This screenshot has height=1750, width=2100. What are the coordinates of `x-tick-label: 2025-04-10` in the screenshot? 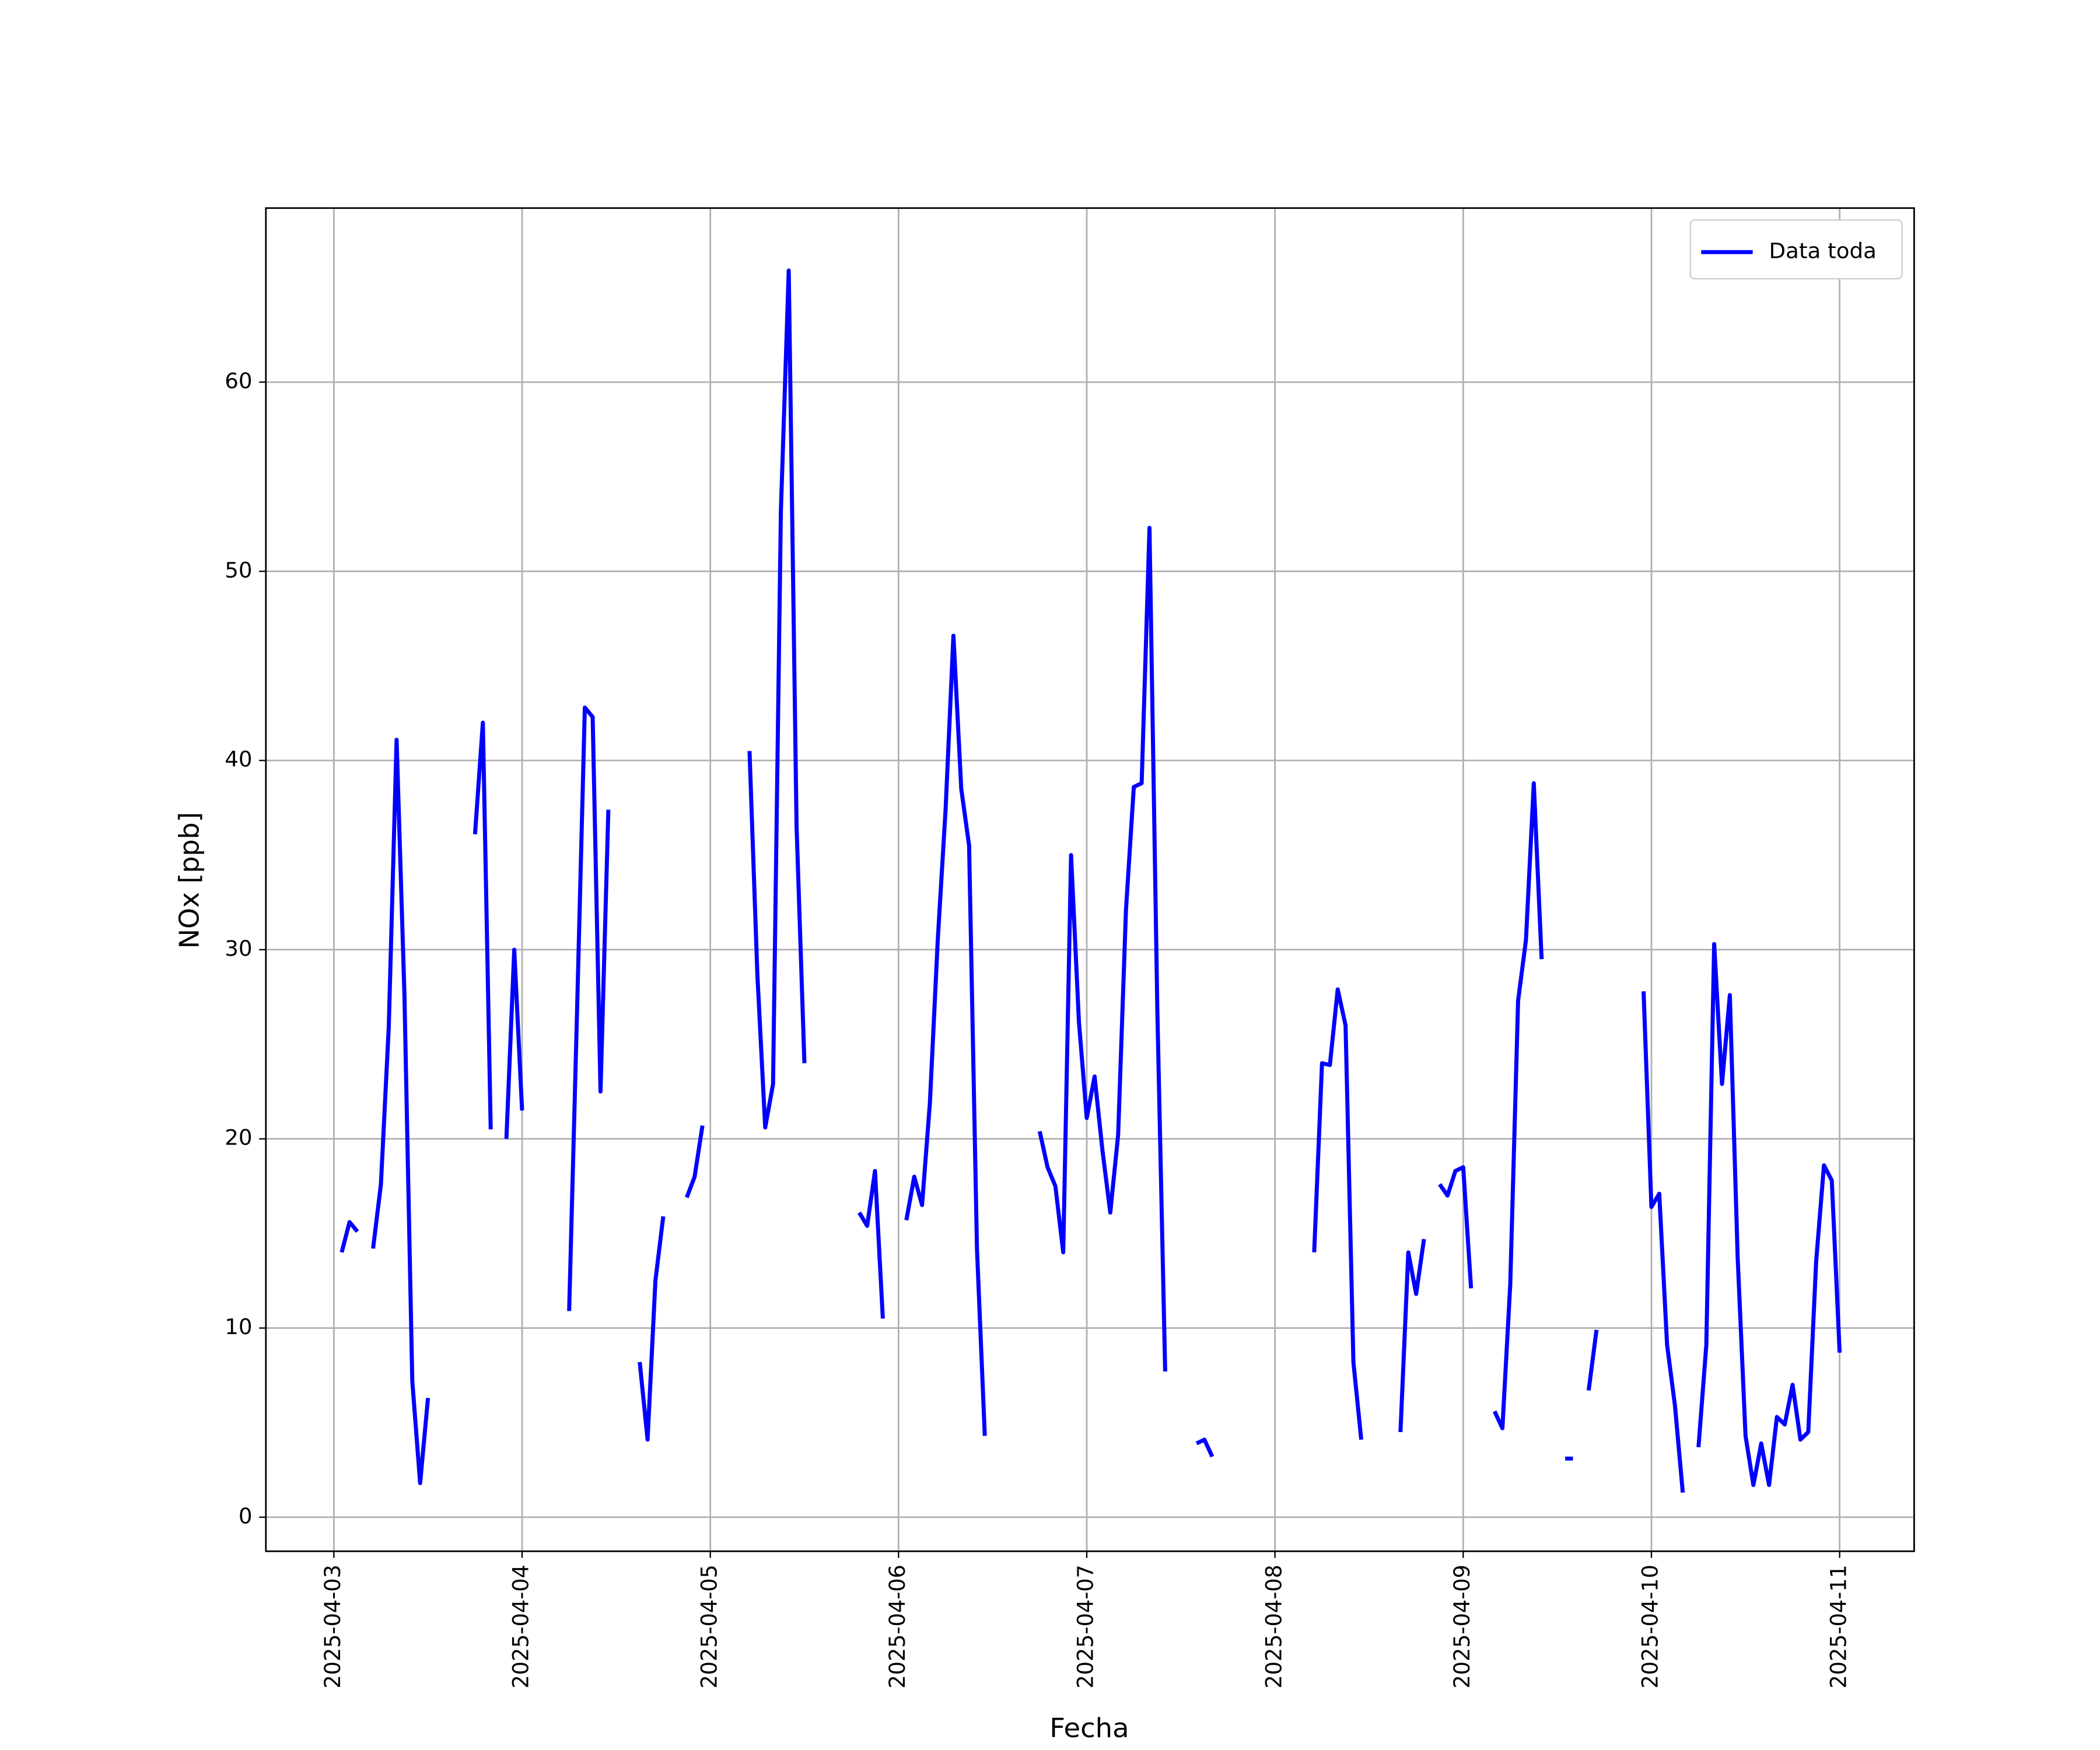 It's located at (1650, 1626).